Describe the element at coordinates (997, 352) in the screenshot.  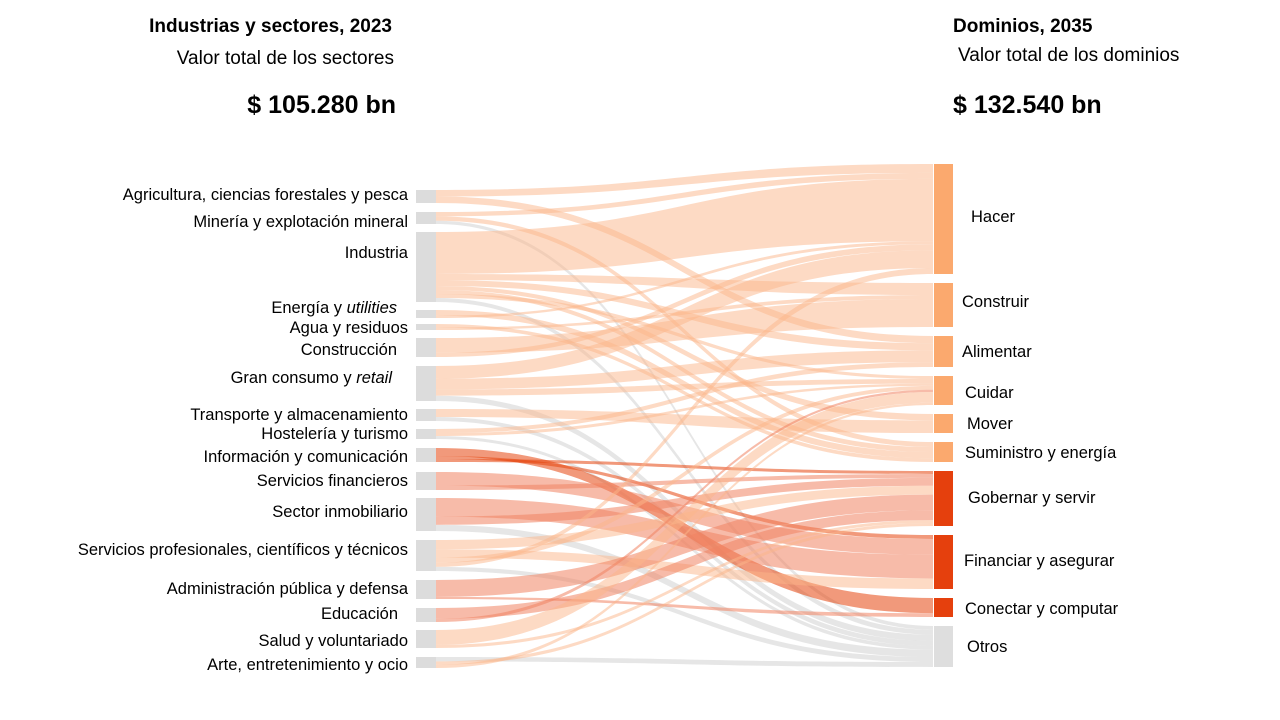
I see `domain-label: Alimentar` at that location.